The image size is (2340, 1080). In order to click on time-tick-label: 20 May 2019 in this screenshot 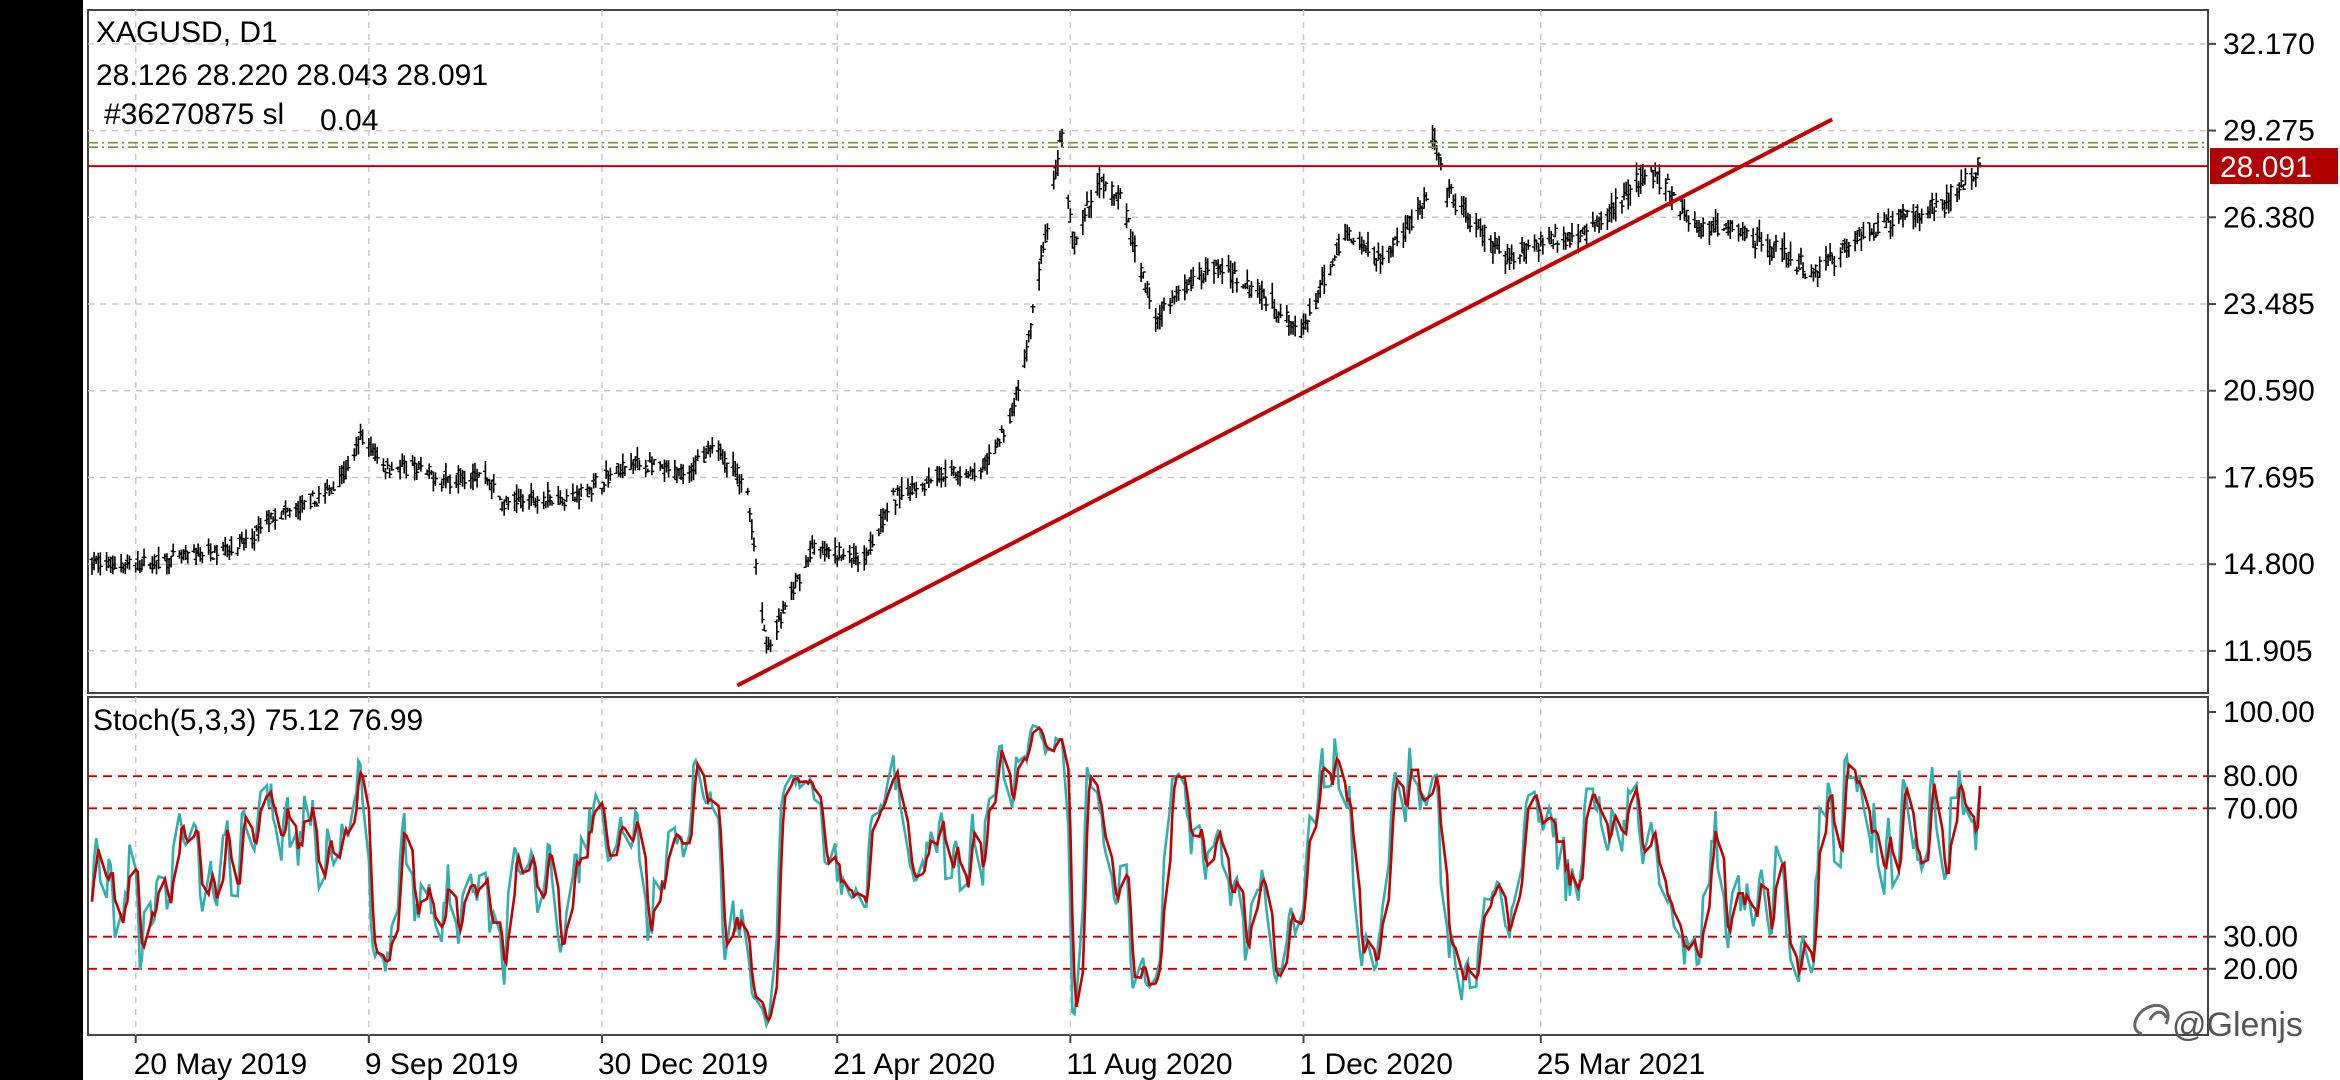, I will do `click(220, 1064)`.